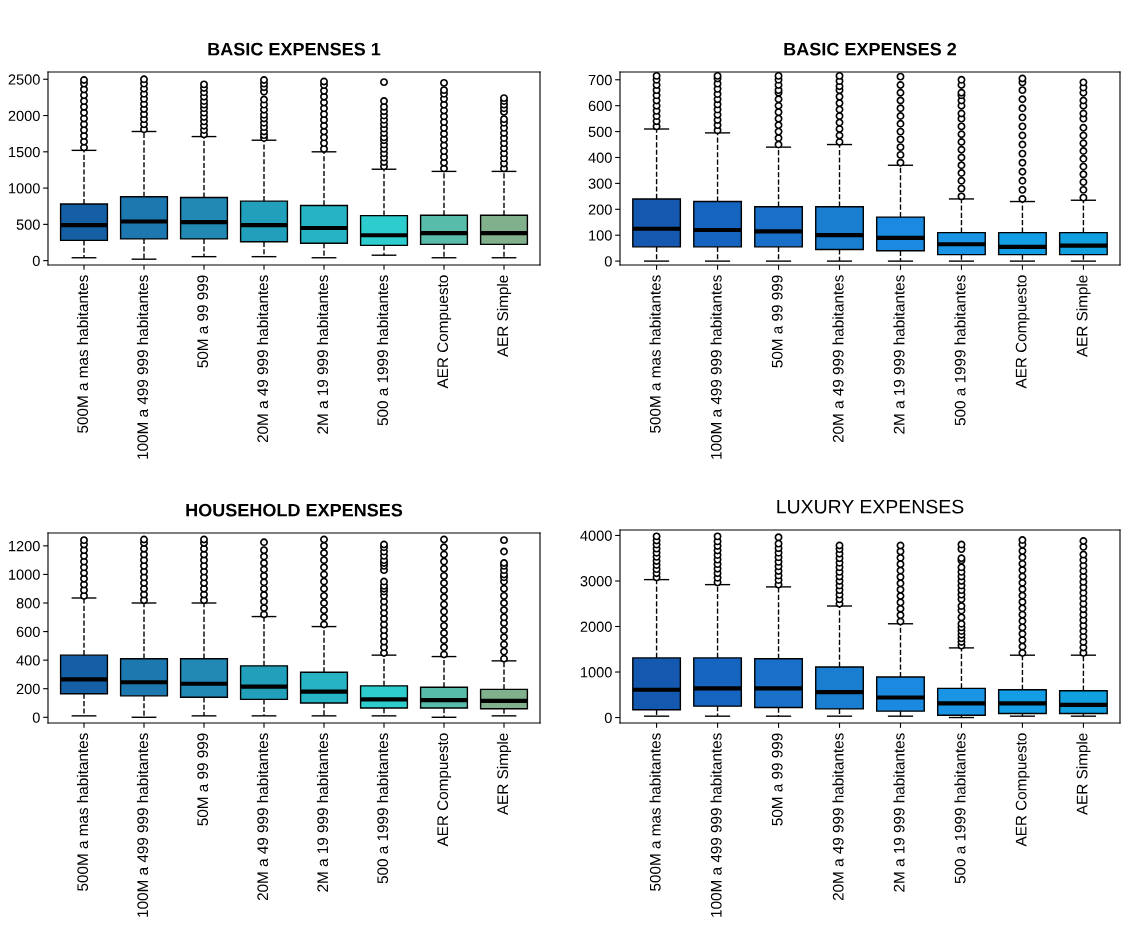  I want to click on y-tick-label: 1200, so click(24, 546).